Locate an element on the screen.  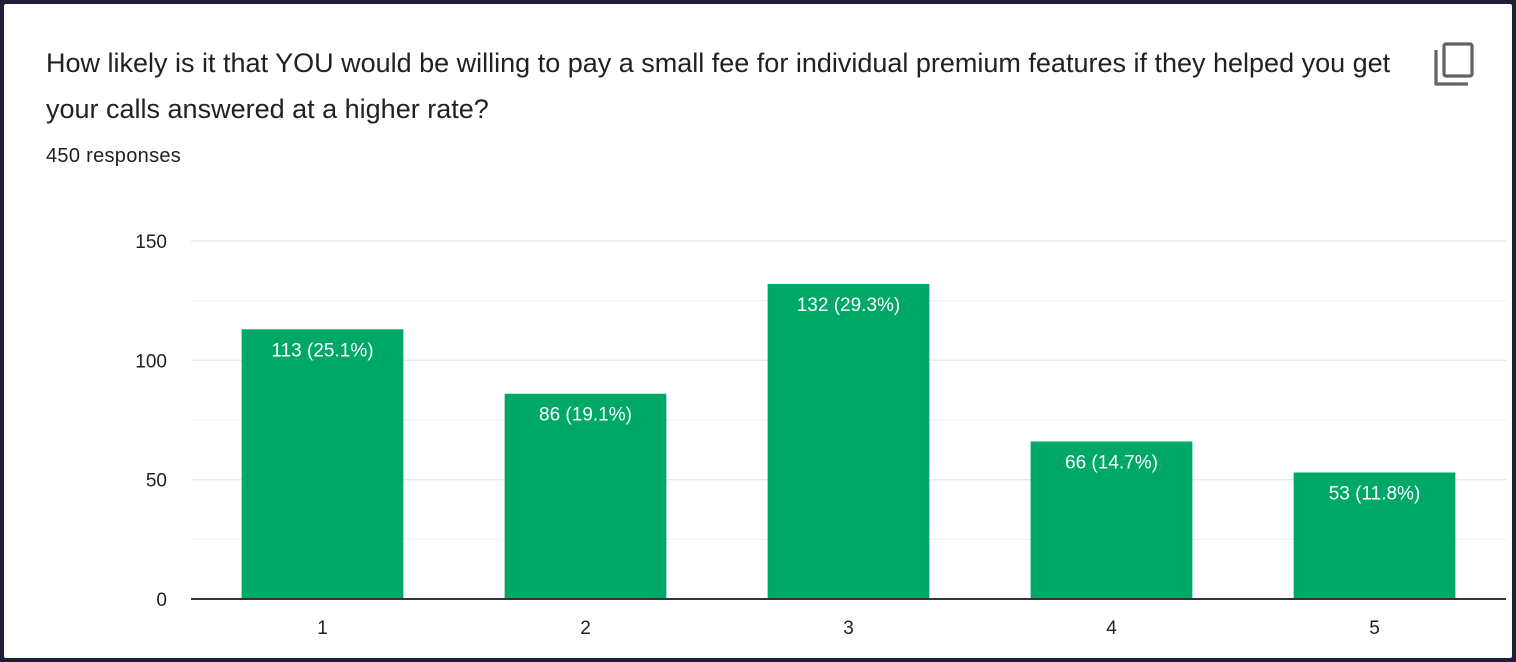
x-tick-label: 4 is located at coordinates (1111, 628).